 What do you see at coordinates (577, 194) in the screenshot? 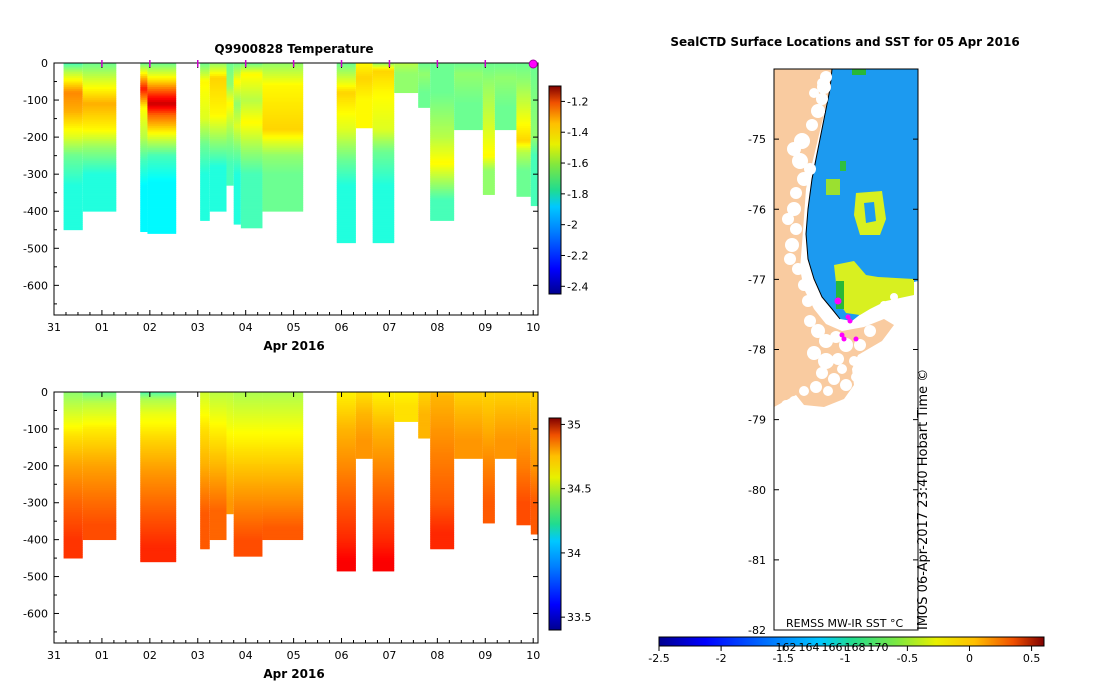
I see `temperature-colorbar-label: -1.8` at bounding box center [577, 194].